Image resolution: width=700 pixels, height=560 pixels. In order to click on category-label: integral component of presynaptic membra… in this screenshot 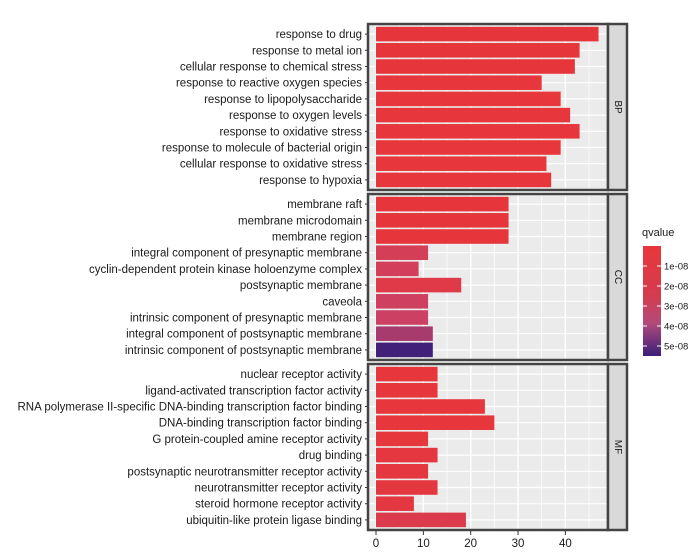, I will do `click(246, 254)`.